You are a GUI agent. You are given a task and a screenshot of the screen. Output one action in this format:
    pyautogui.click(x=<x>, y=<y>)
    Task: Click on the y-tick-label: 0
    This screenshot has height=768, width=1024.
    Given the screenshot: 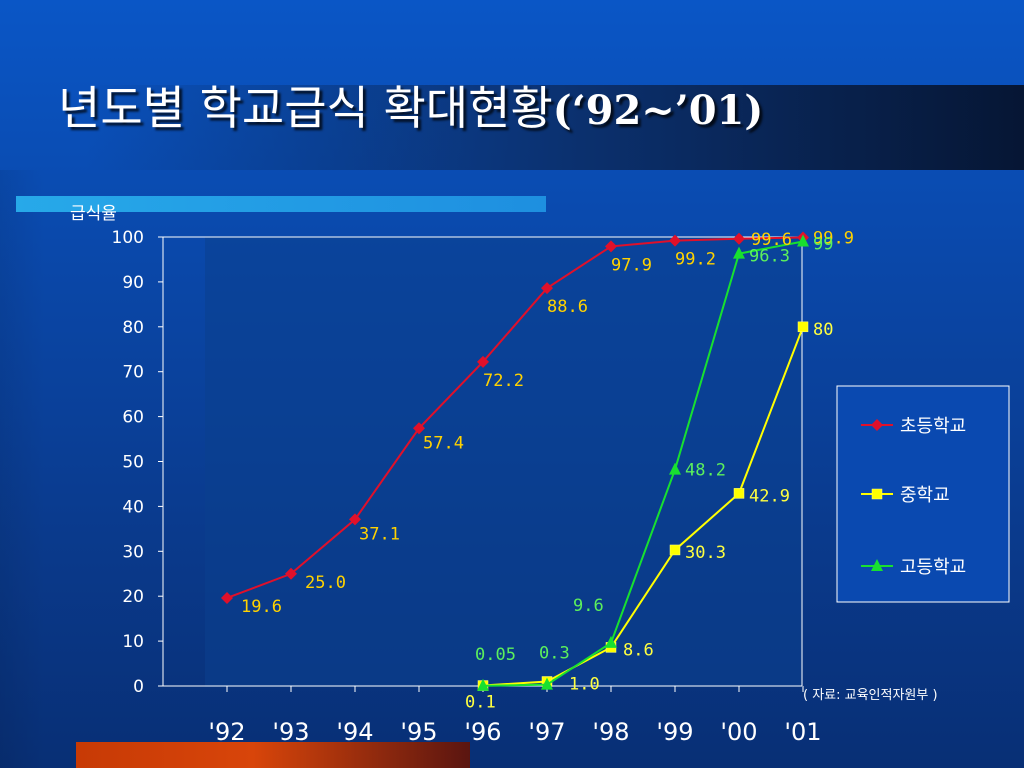 What is the action you would take?
    pyautogui.click(x=138, y=687)
    